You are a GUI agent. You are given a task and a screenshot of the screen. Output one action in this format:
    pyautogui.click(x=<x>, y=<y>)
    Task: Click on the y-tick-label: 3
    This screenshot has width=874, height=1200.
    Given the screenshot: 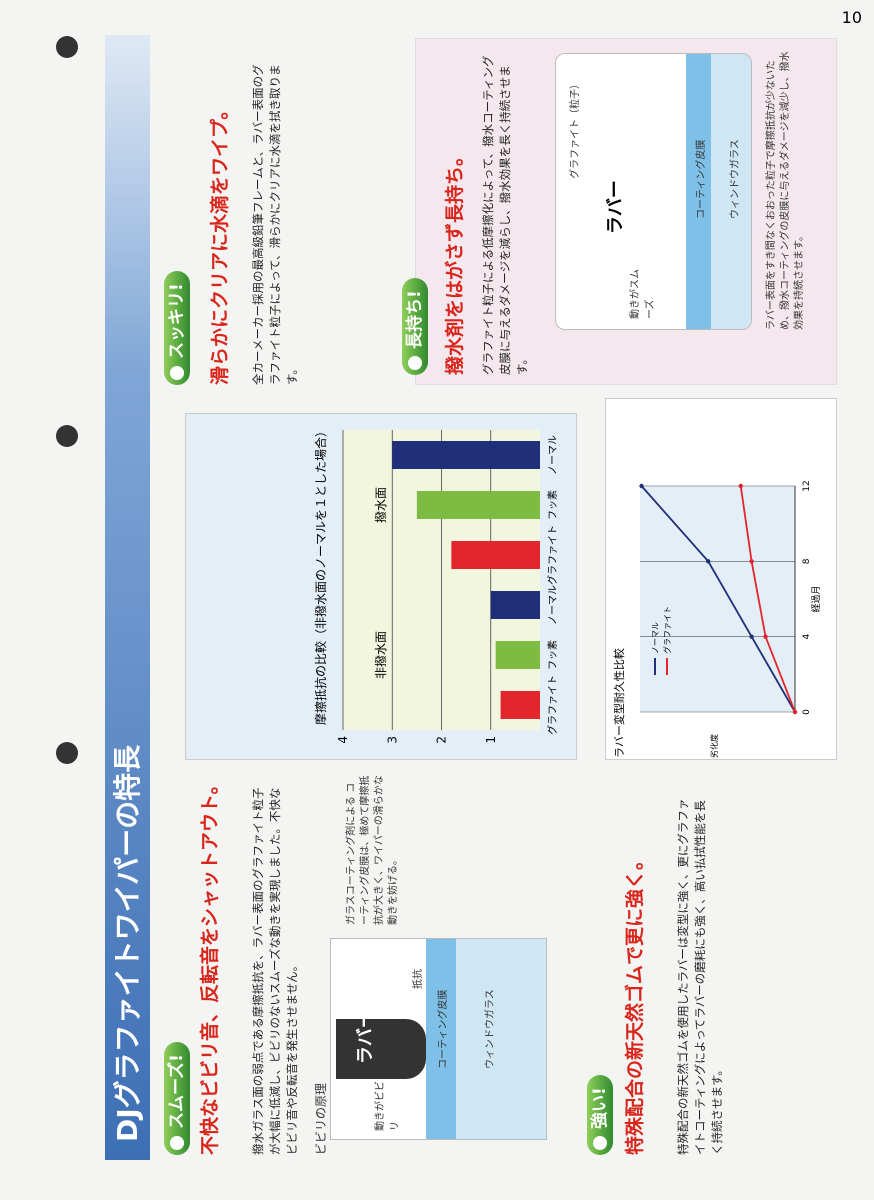 What is the action you would take?
    pyautogui.click(x=392, y=740)
    